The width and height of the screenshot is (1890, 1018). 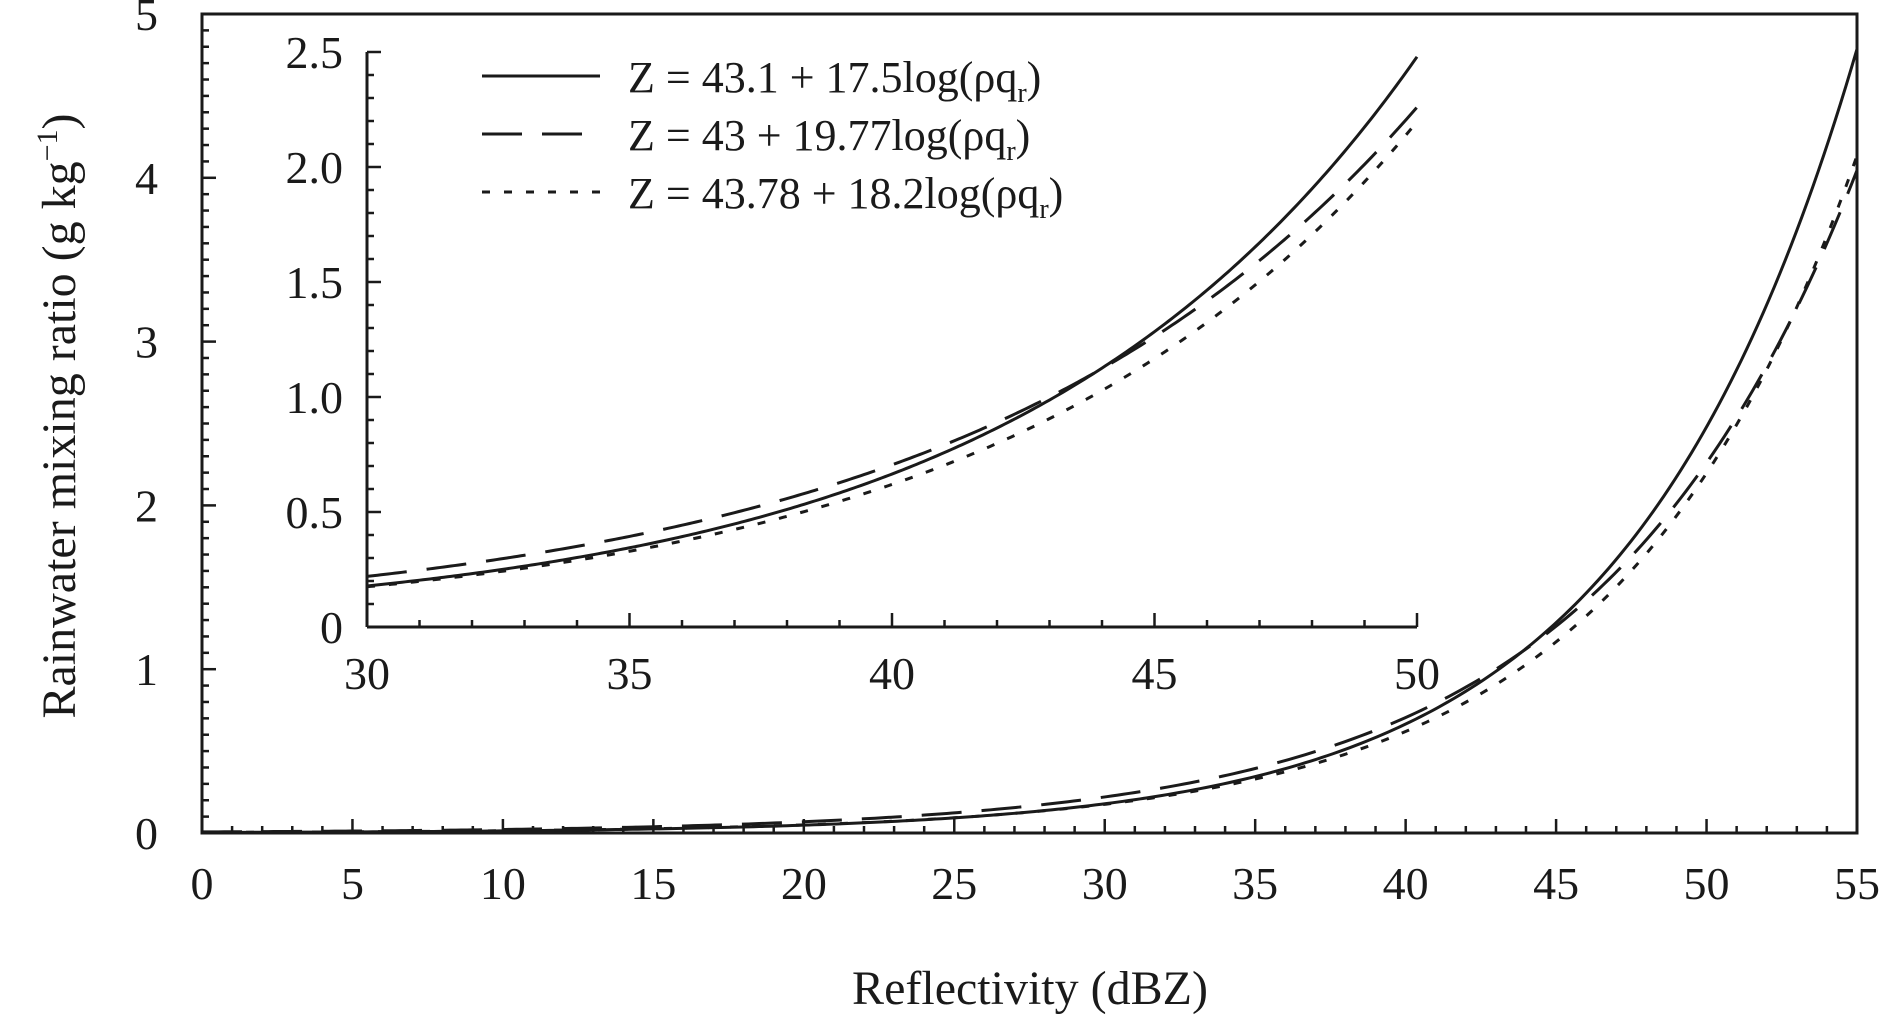 What do you see at coordinates (1030, 988) in the screenshot?
I see `x-axis-title: Reflectivity (dBZ)` at bounding box center [1030, 988].